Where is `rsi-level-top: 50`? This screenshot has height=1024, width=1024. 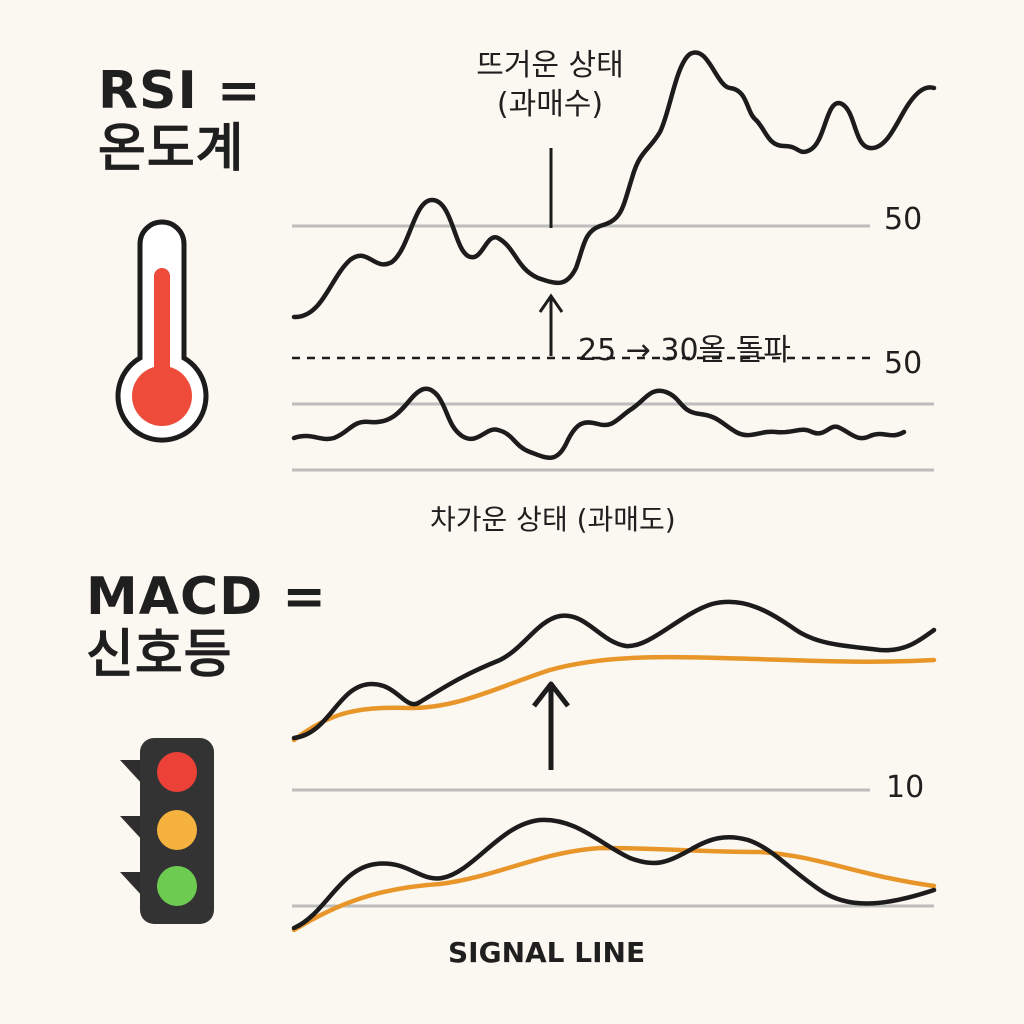 rsi-level-top: 50 is located at coordinates (903, 219).